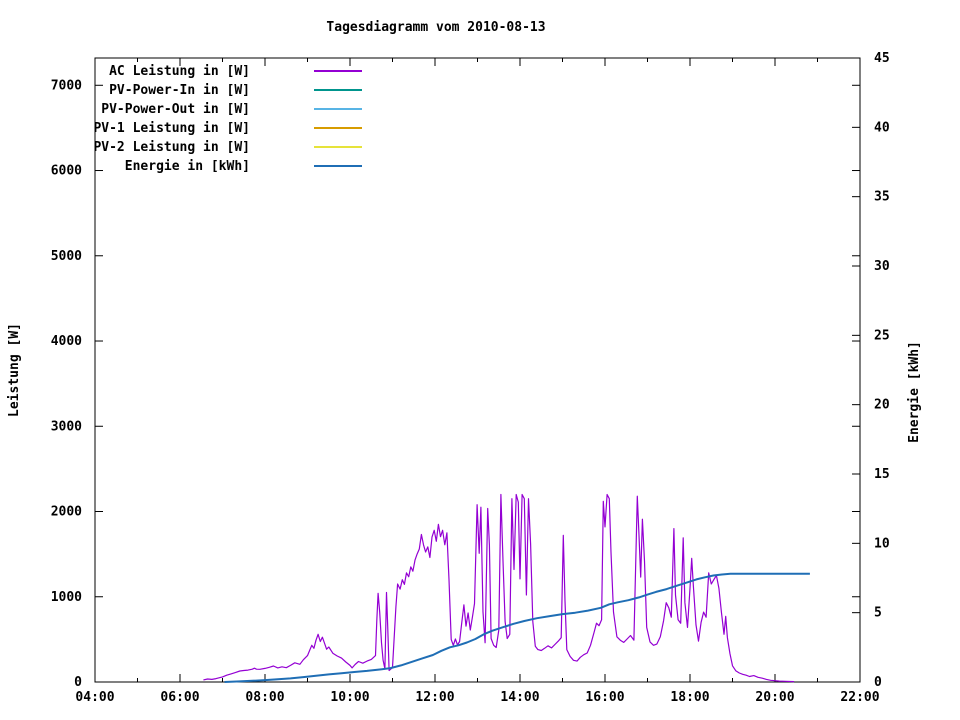 The height and width of the screenshot is (720, 960). What do you see at coordinates (882, 335) in the screenshot?
I see `y2-tick-label: 25` at bounding box center [882, 335].